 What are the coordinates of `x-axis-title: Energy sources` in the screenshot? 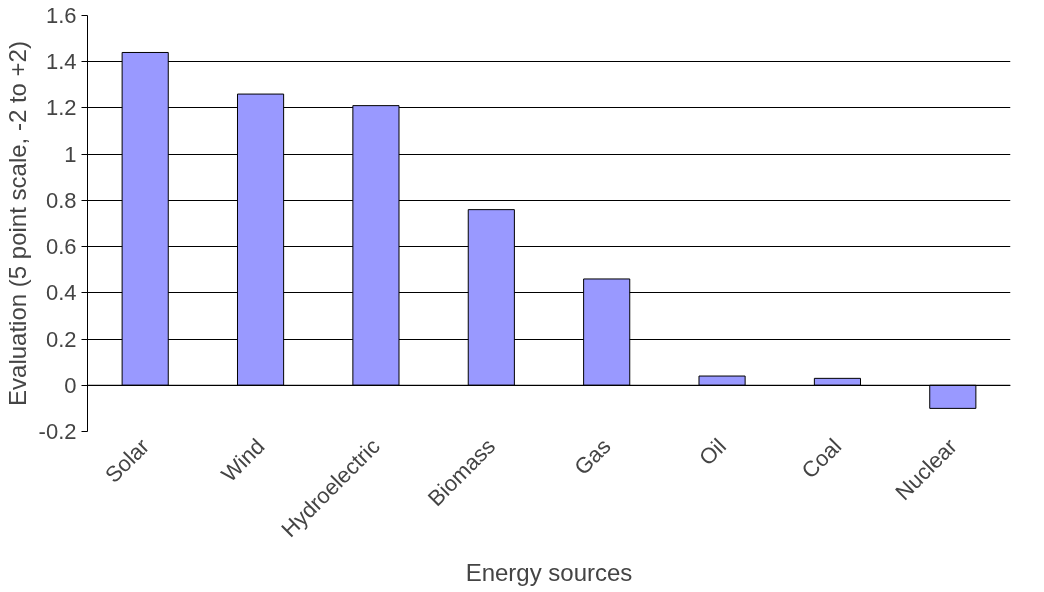 It's located at (549, 572).